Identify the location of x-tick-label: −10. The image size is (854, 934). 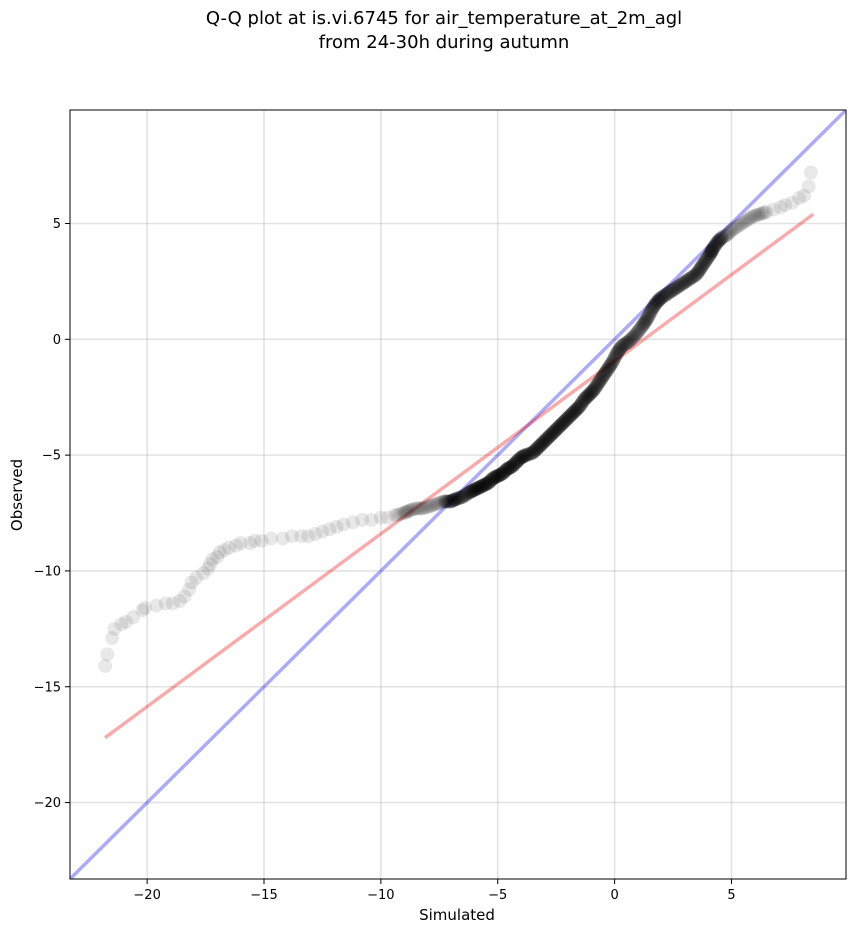
(380, 895).